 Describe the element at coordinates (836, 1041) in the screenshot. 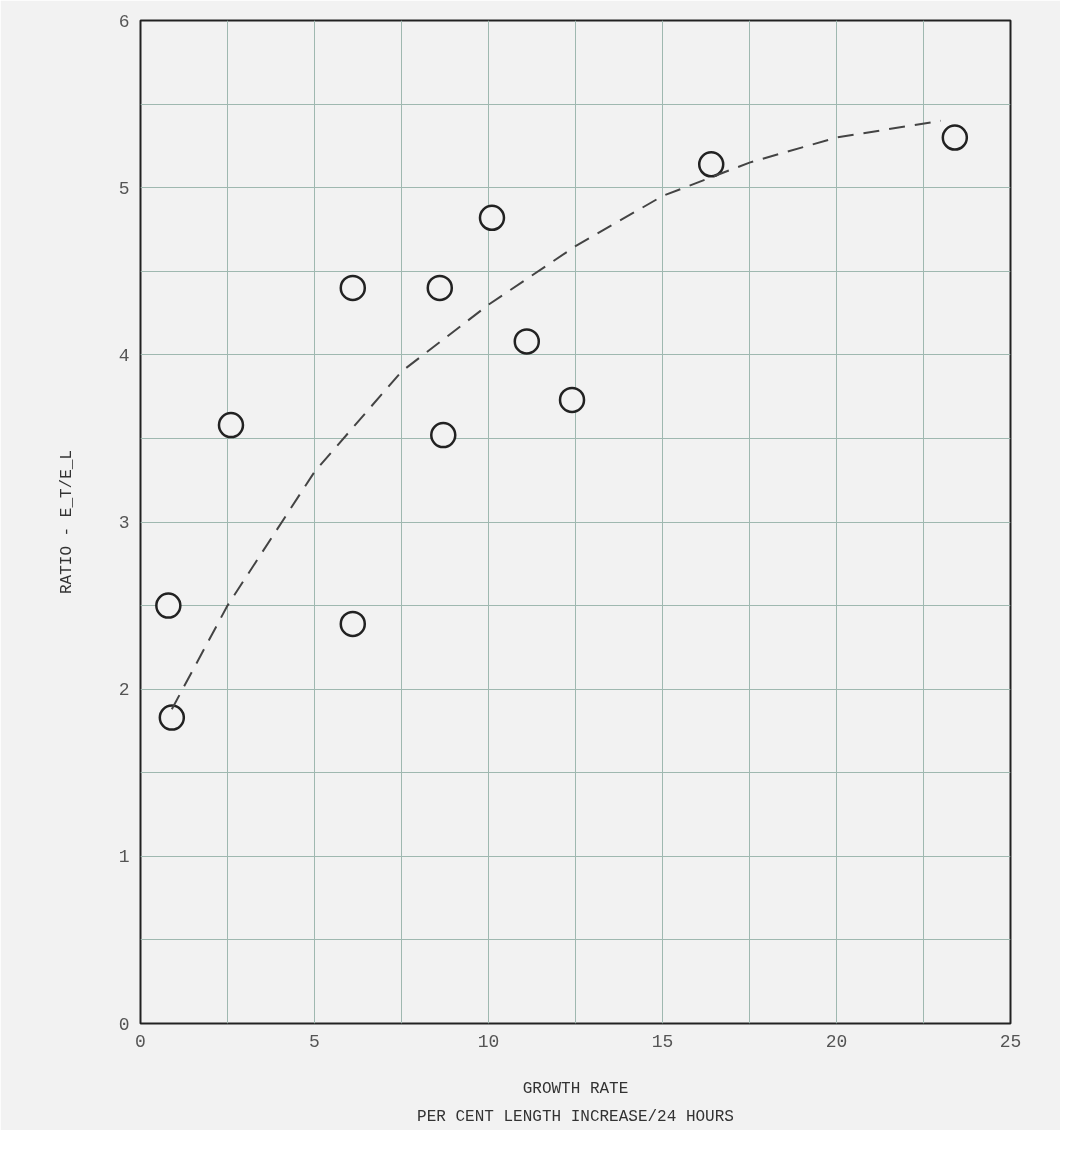

I see `x-tick-label: 20` at that location.